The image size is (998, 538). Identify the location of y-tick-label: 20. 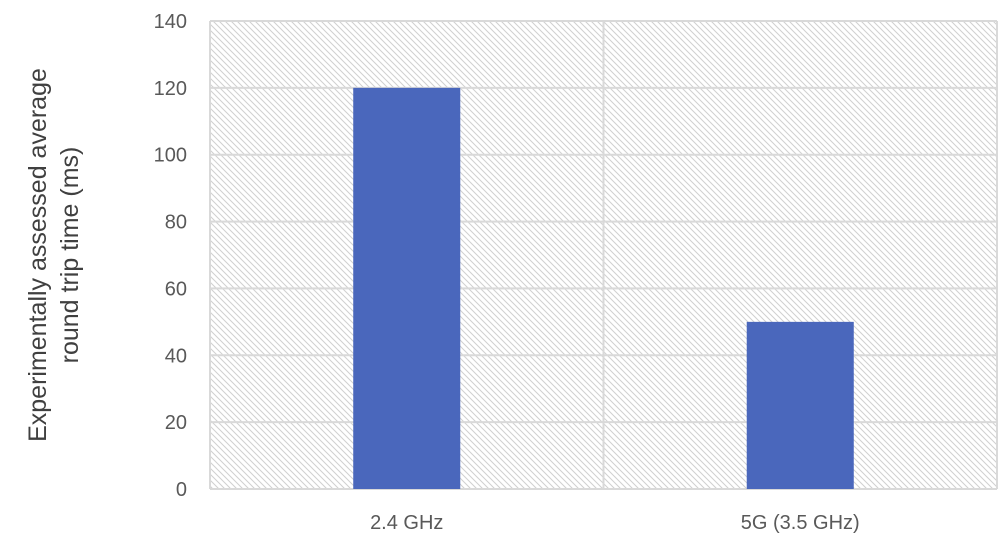
(176, 423).